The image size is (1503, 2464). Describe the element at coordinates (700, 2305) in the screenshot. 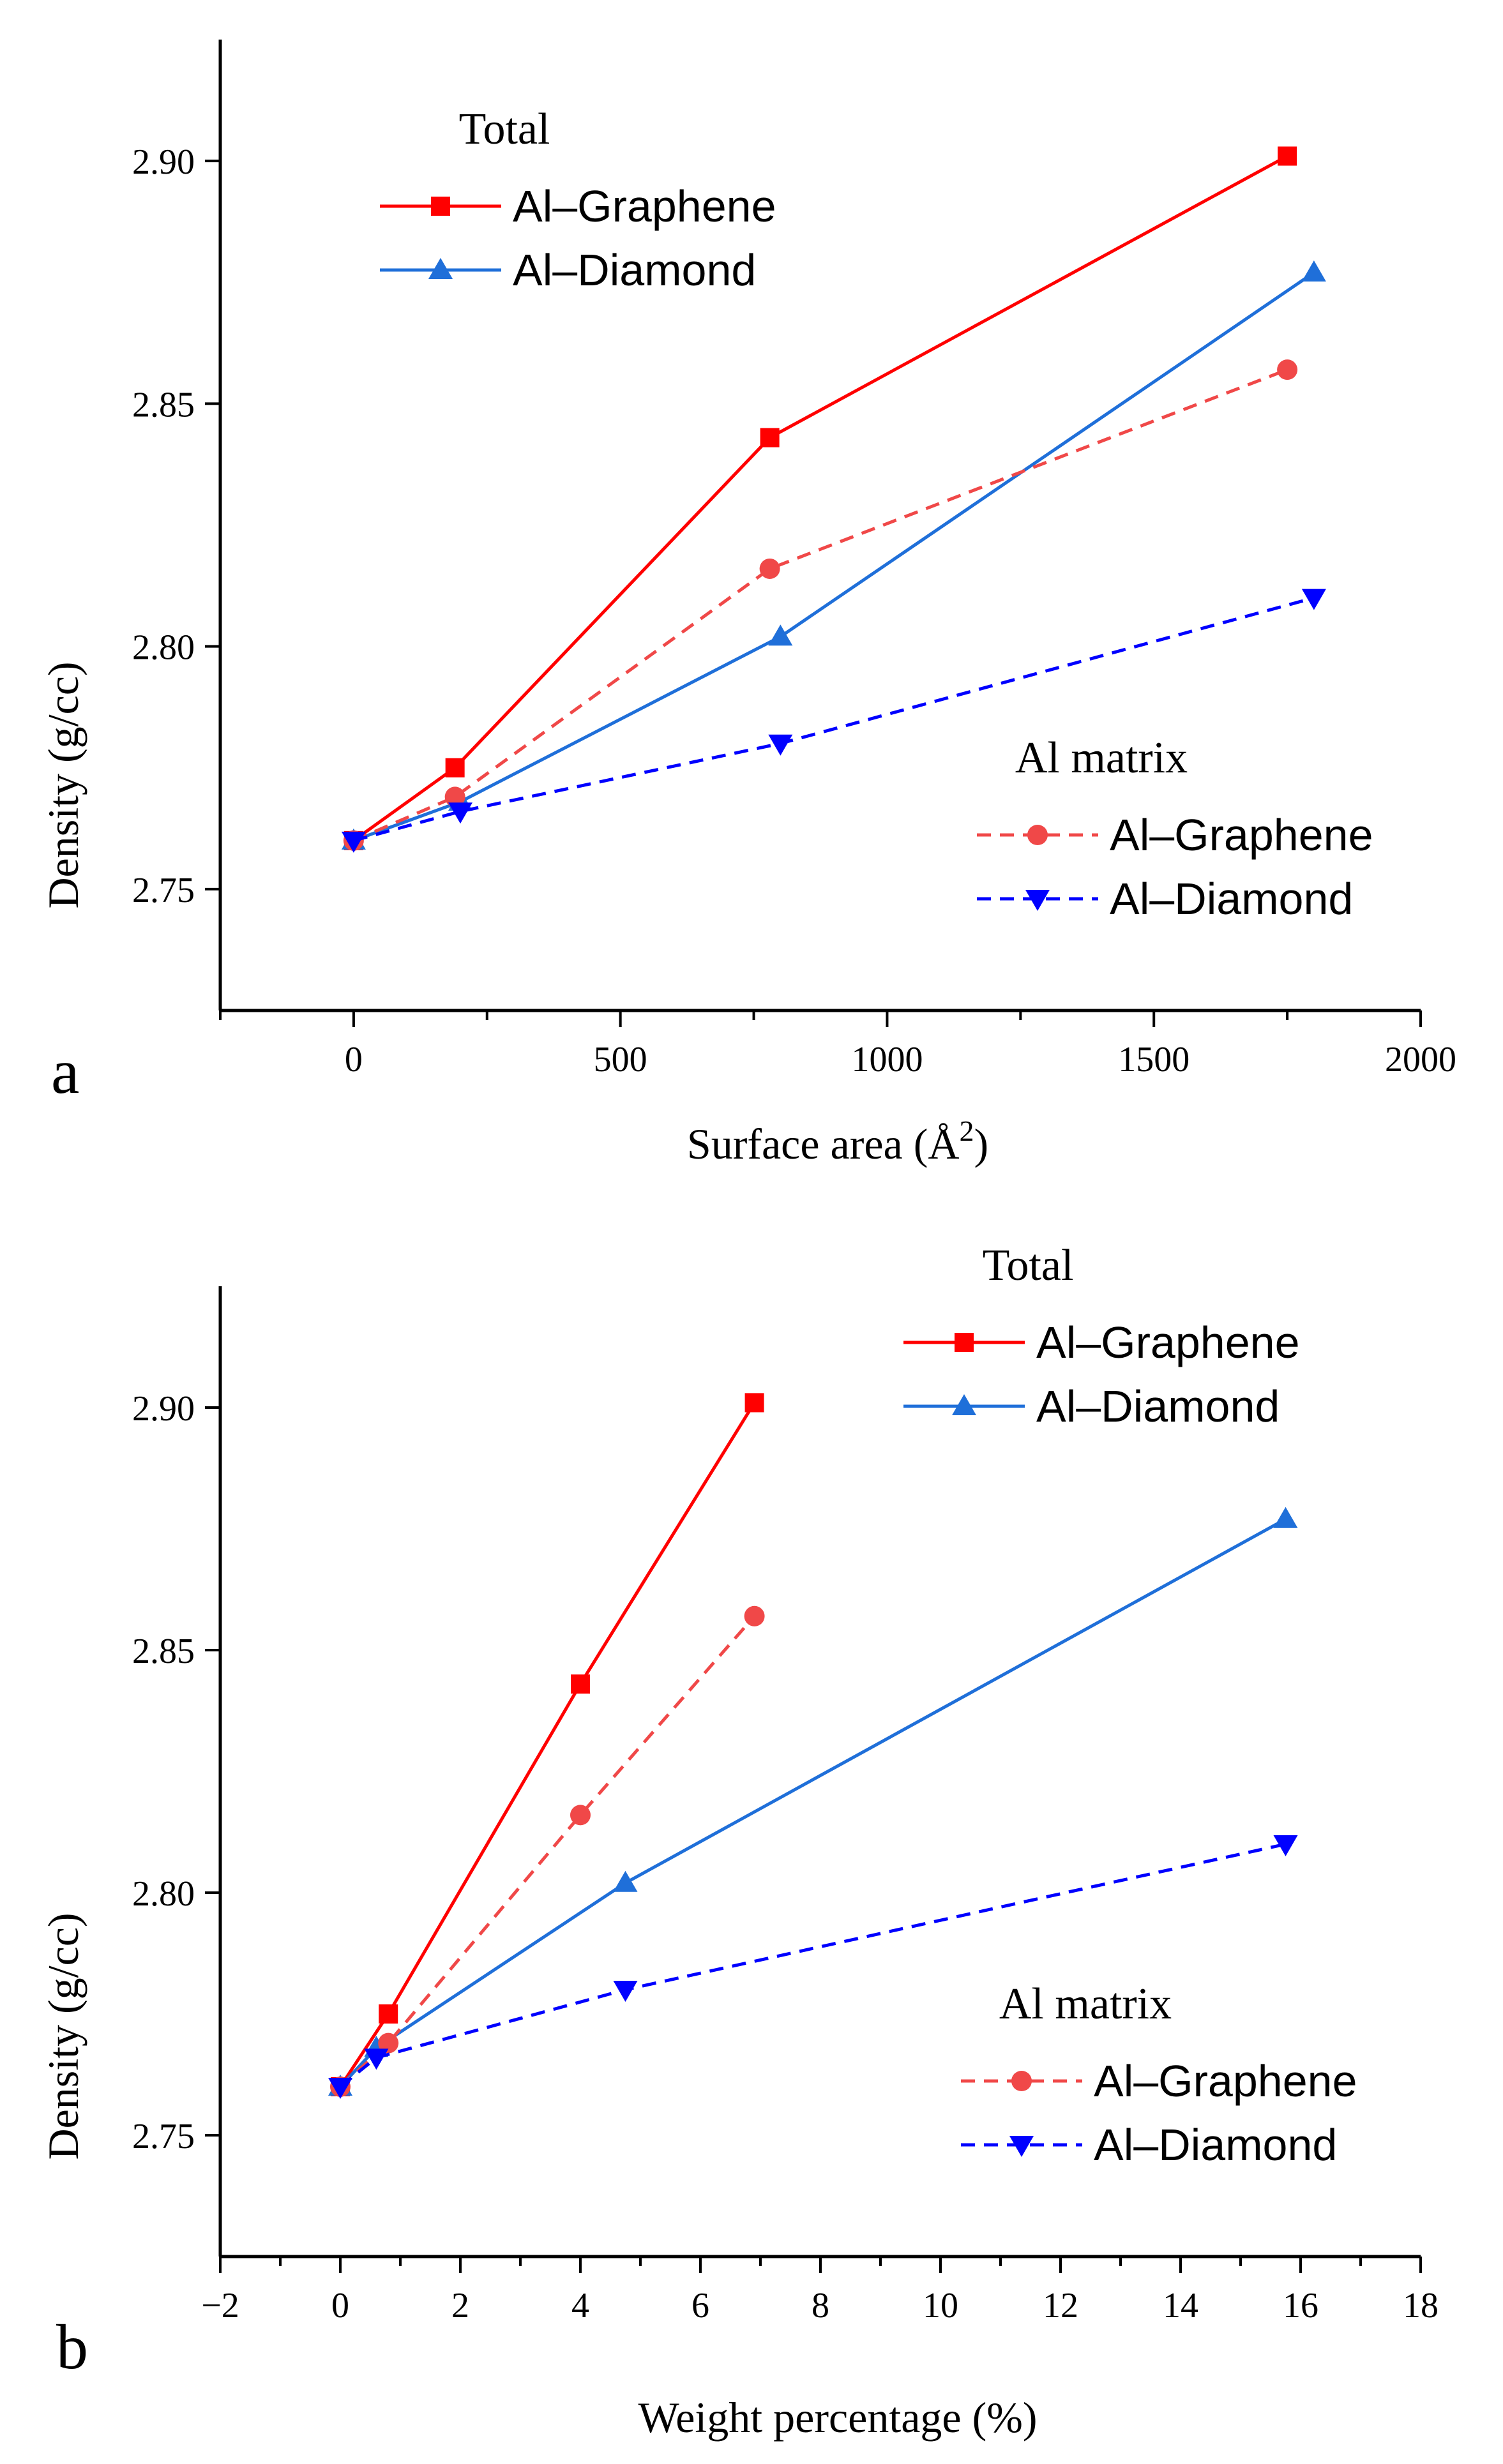

I see `panel-b-x-tick-label: 6` at that location.